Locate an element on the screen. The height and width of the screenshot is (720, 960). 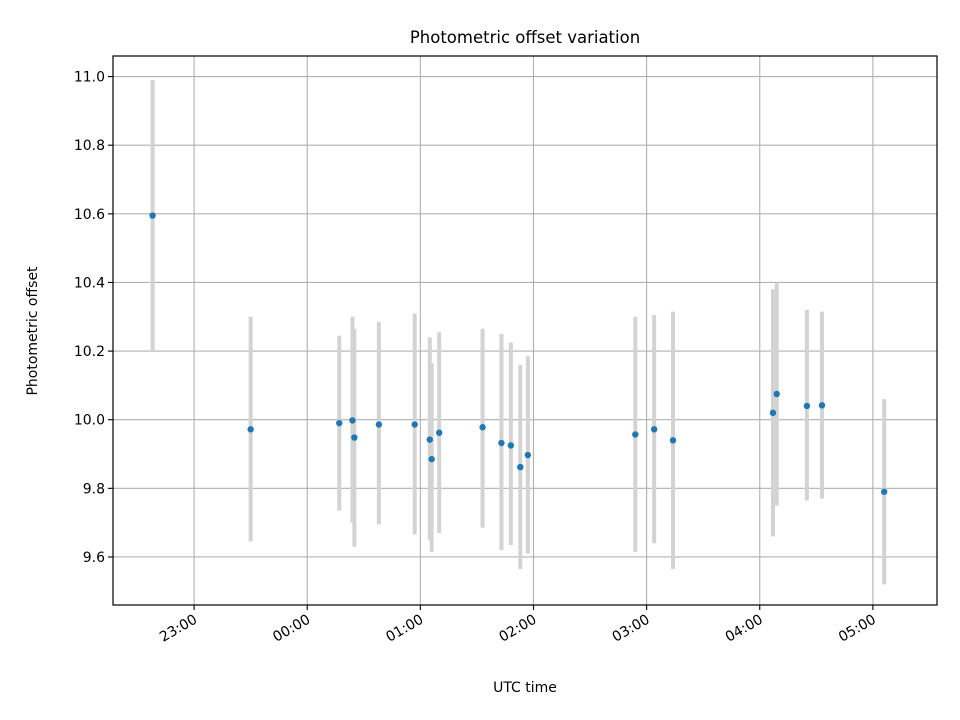
y-tick-label: 9.8 is located at coordinates (94, 489).